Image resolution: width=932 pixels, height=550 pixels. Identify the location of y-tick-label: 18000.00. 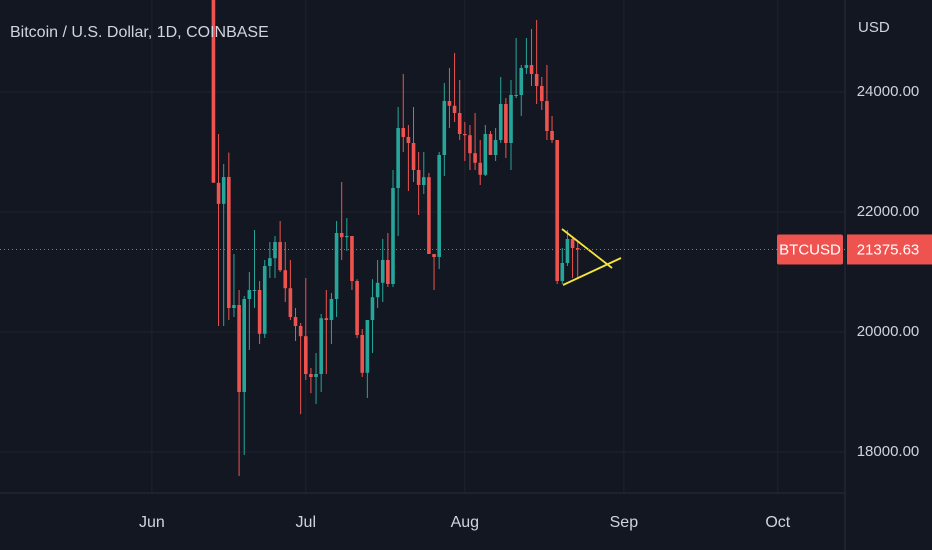
(888, 451).